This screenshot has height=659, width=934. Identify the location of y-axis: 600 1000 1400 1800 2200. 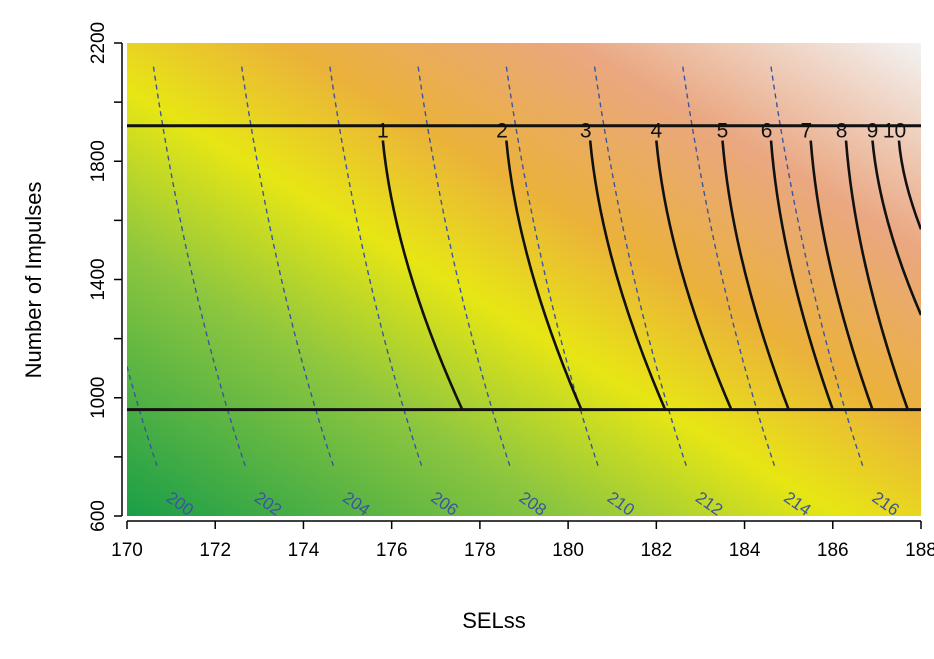
(105, 277).